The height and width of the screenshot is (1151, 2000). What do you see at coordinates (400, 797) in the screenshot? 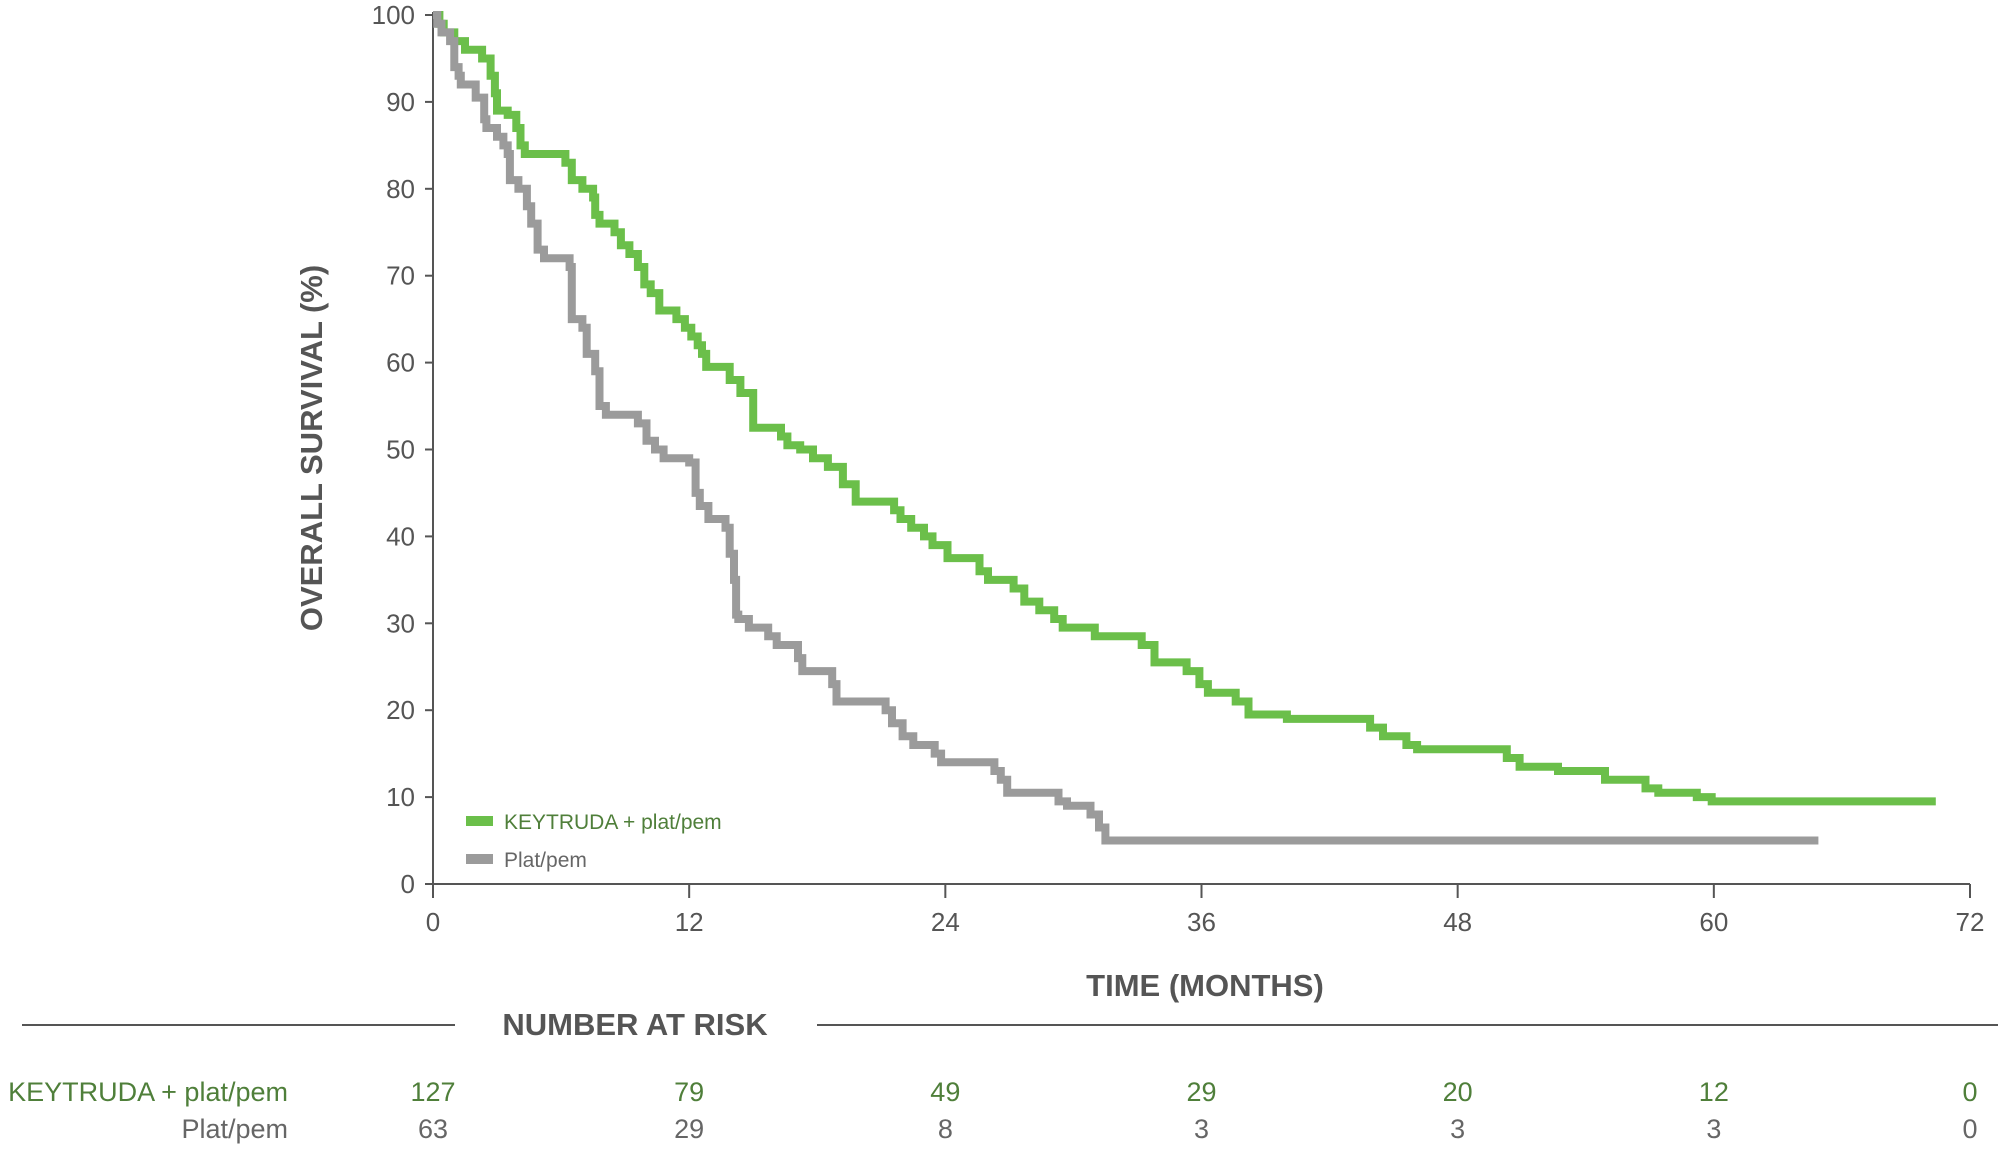
I see `y-tick-label: 10` at bounding box center [400, 797].